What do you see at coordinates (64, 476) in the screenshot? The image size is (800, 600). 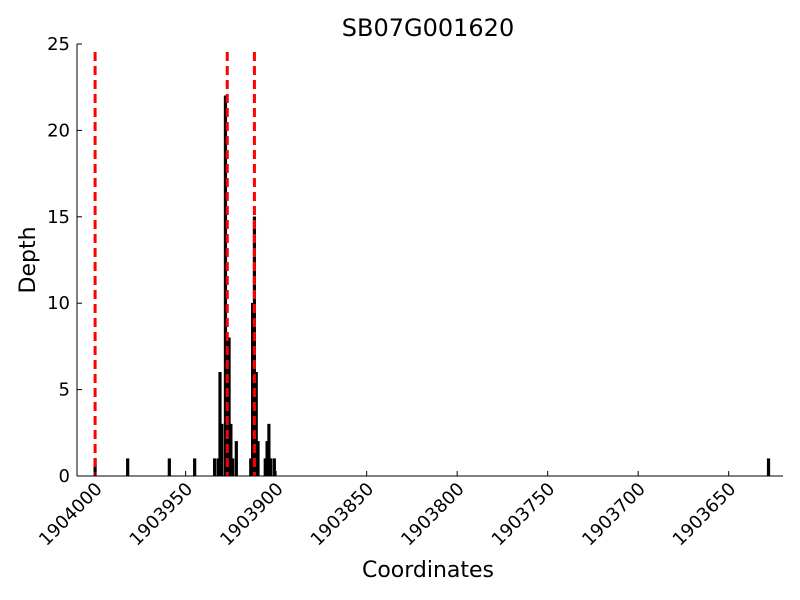 I see `y-tick-label: 0` at bounding box center [64, 476].